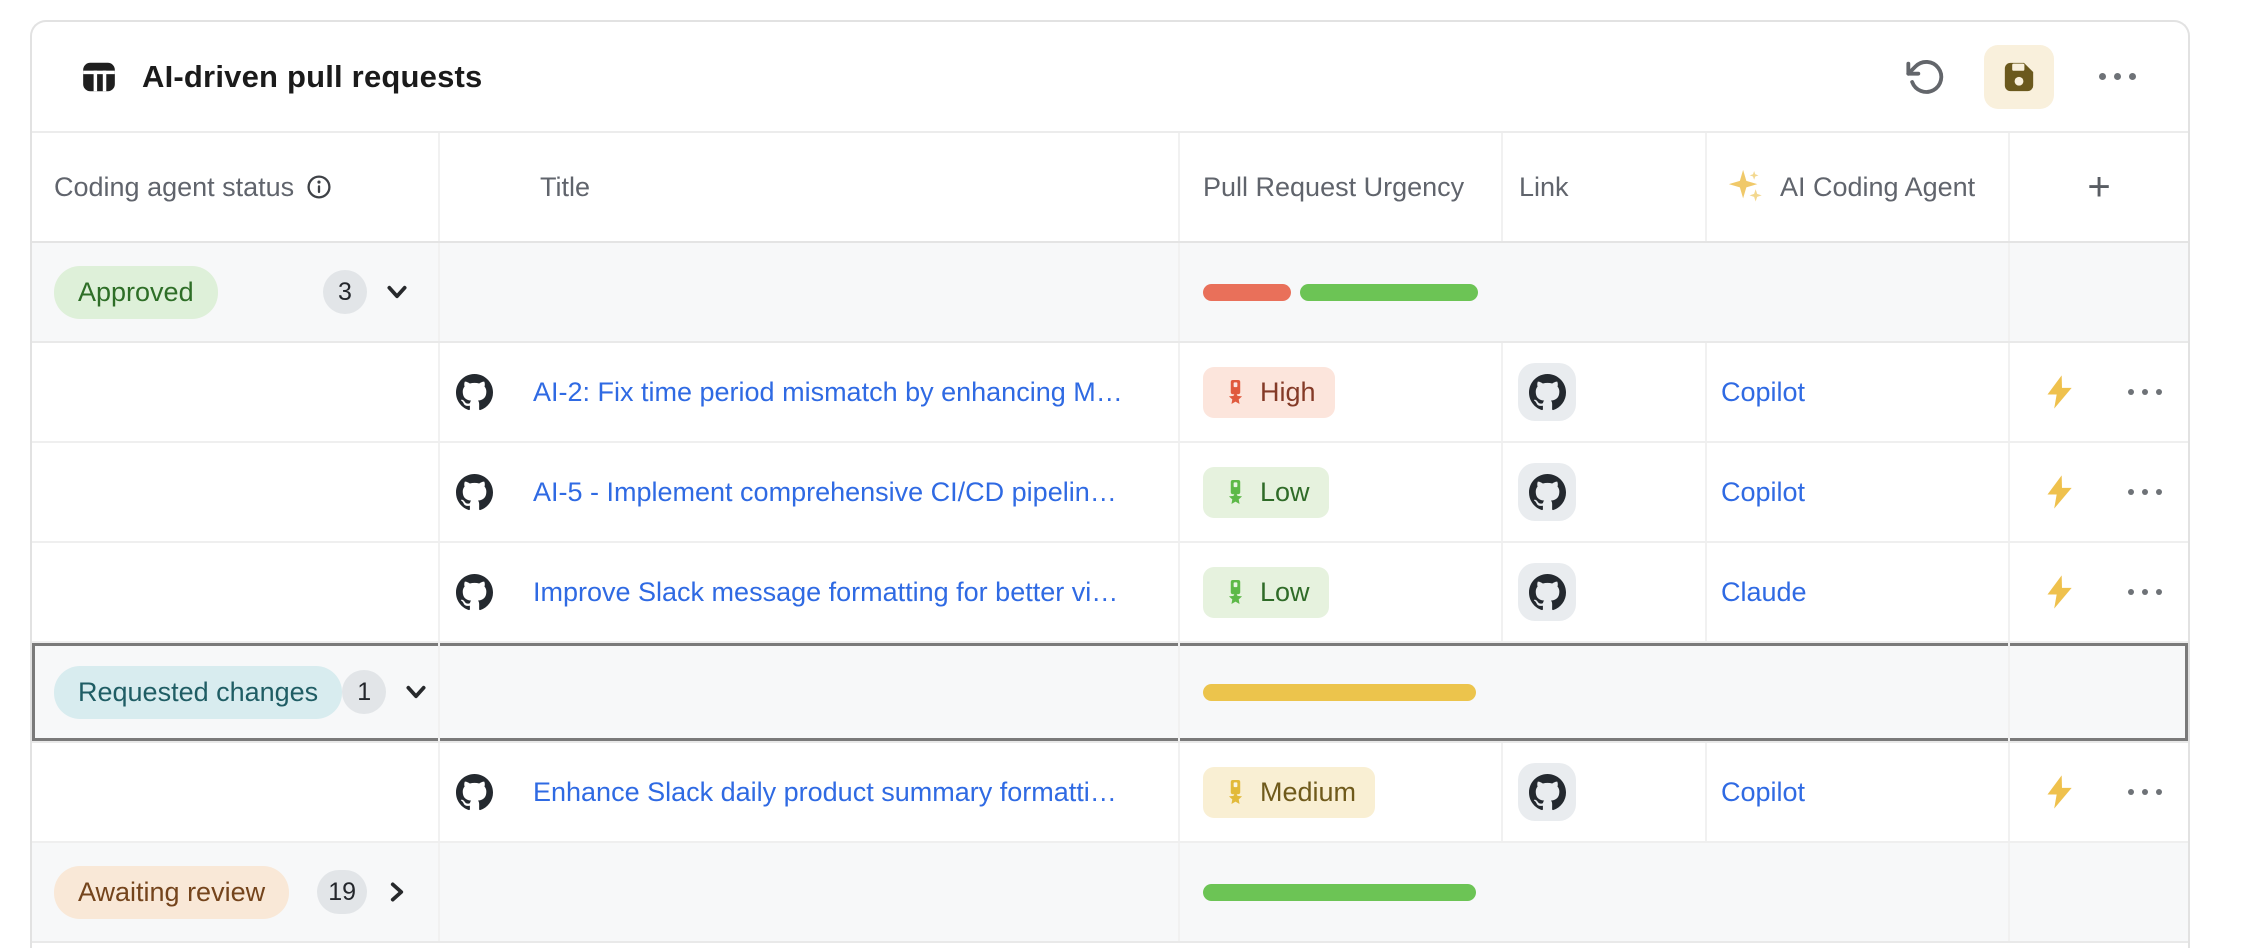 The width and height of the screenshot is (2244, 948). Describe the element at coordinates (172, 892) in the screenshot. I see `status-chip-awaiting-review: Awaiting review` at that location.